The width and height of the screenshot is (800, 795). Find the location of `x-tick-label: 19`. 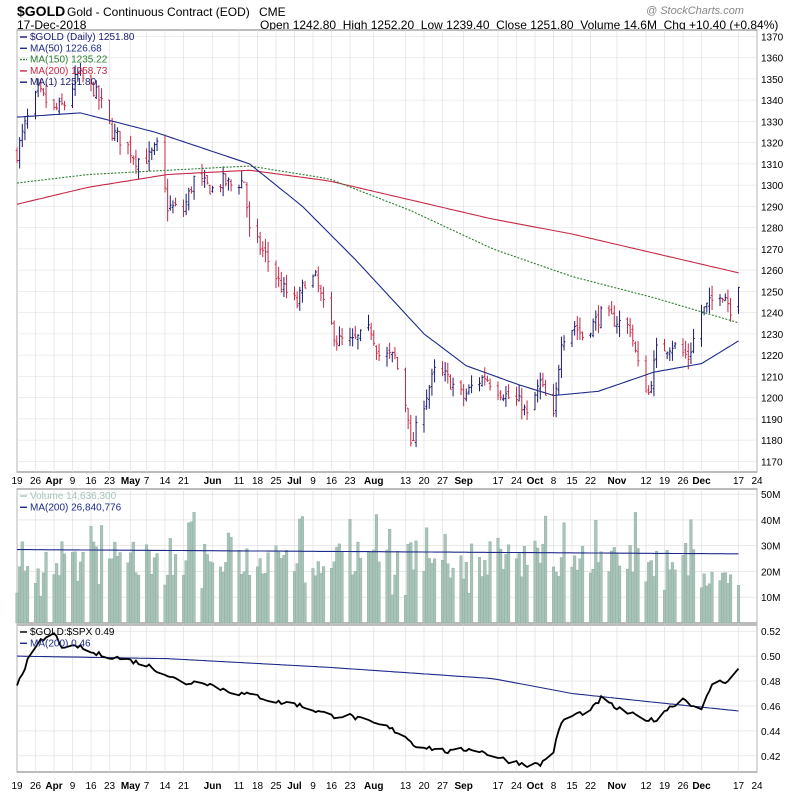

x-tick-label: 19 is located at coordinates (17, 481).